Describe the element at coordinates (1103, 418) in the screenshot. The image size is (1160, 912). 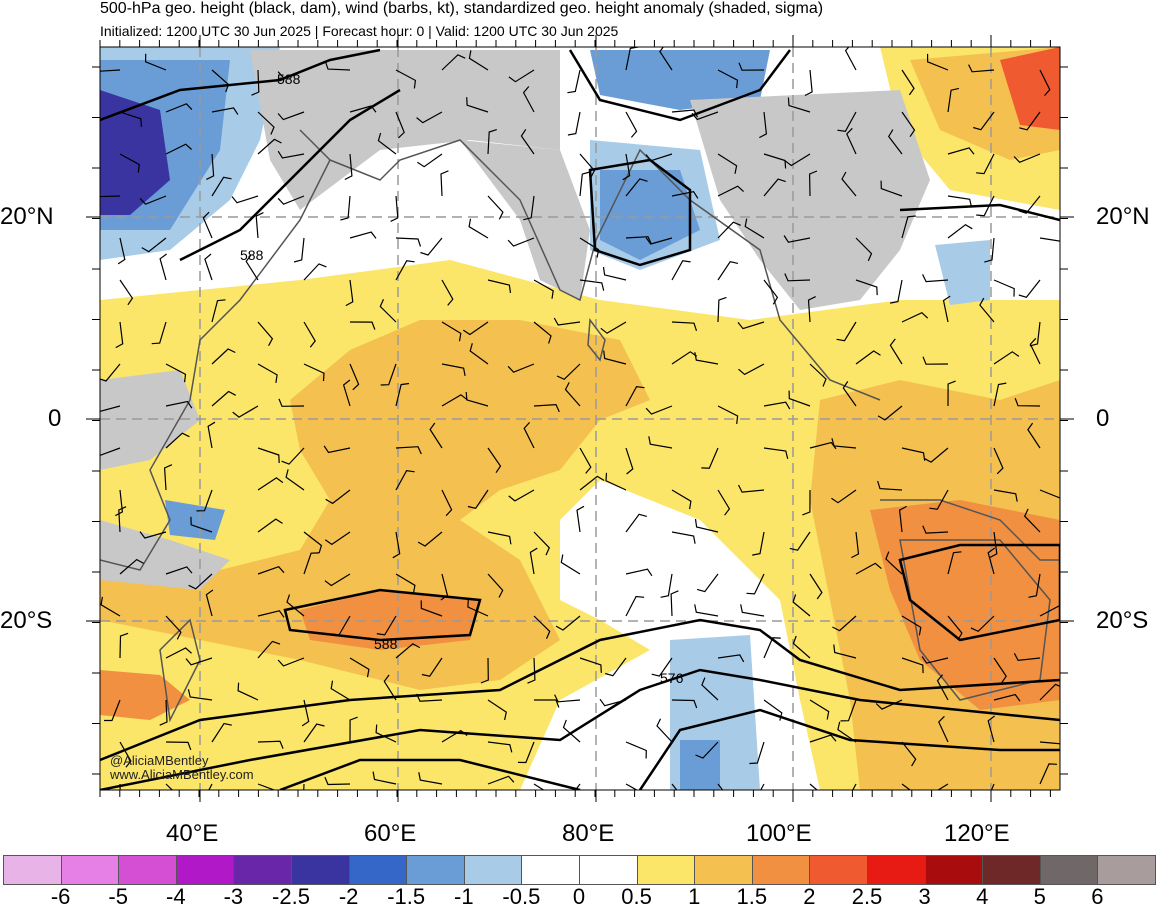
I see `lat-label-right: 0` at that location.